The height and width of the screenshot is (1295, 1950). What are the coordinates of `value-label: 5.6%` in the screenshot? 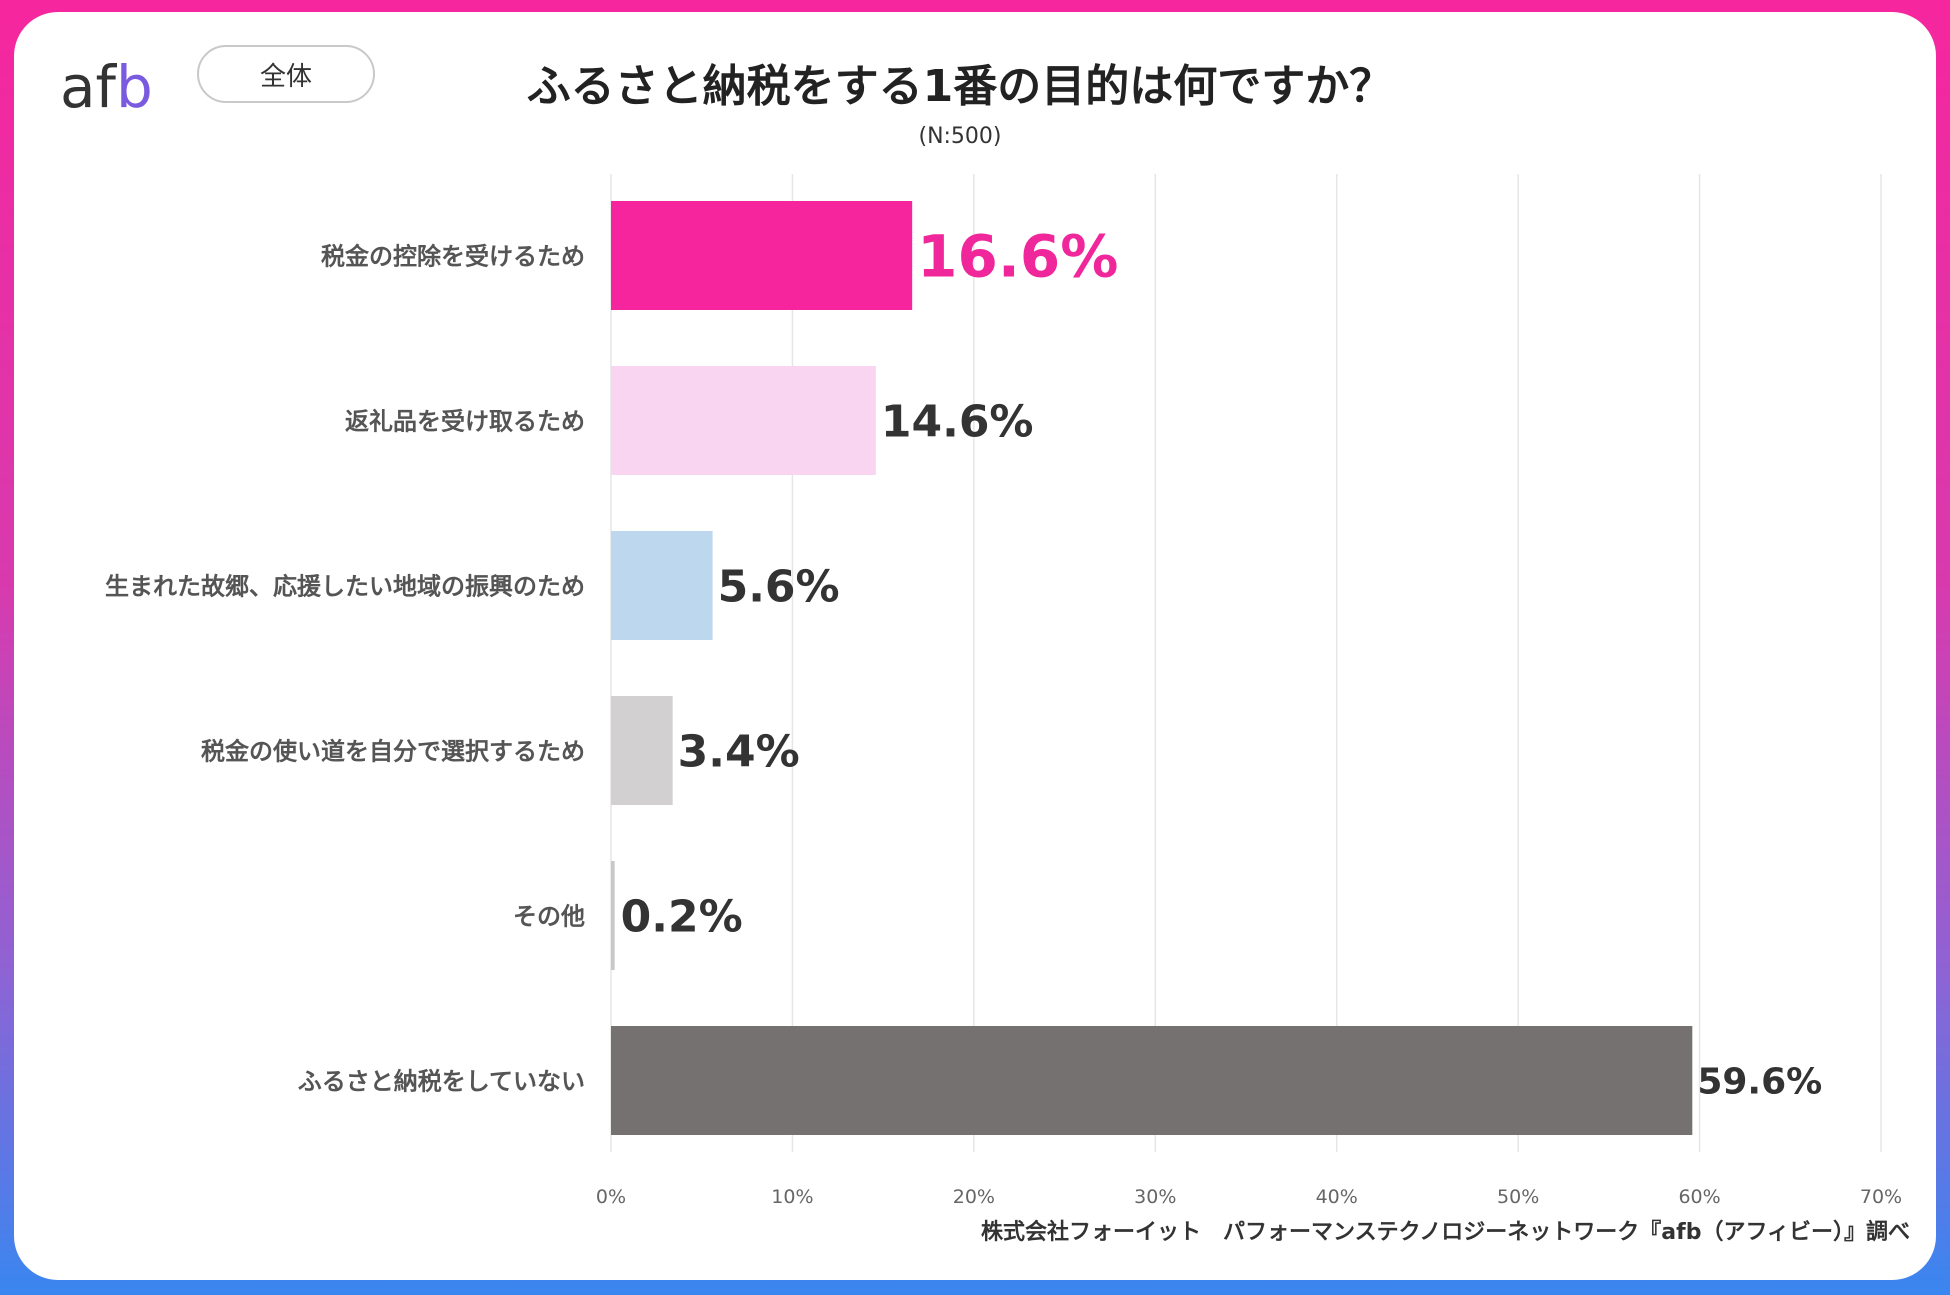 It's located at (779, 586).